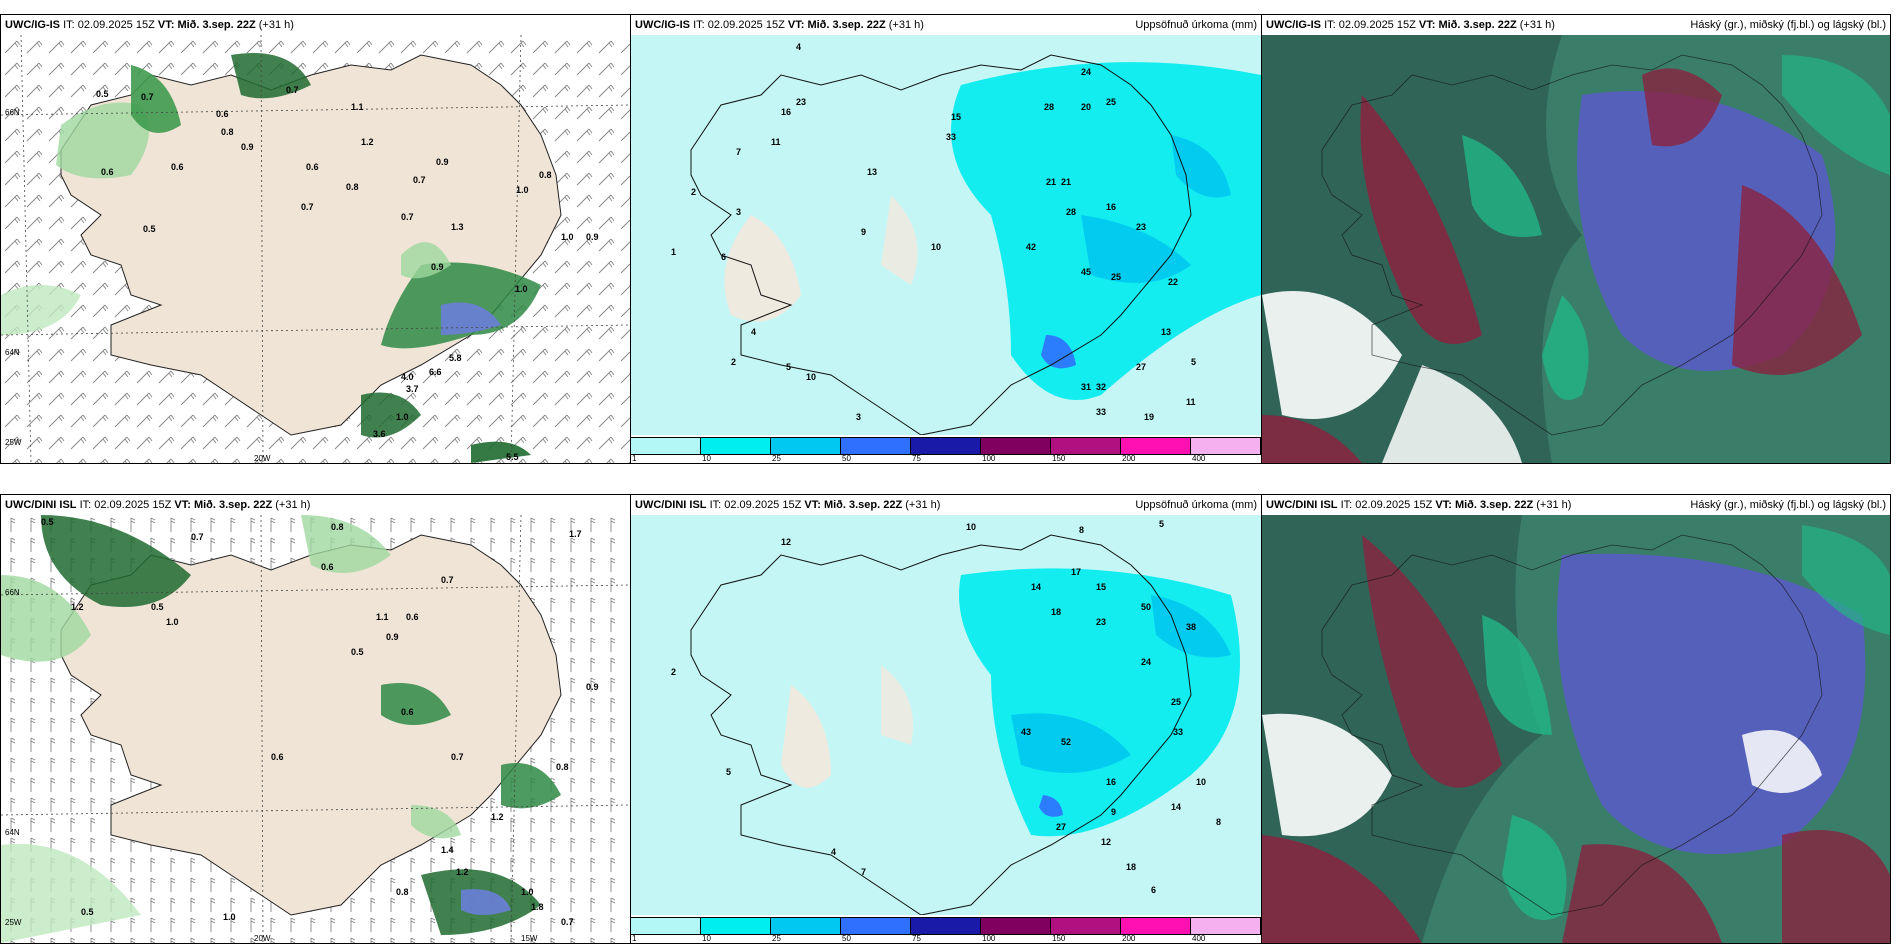  Describe the element at coordinates (435, 372) in the screenshot. I see `precip-label: 6.6` at that location.